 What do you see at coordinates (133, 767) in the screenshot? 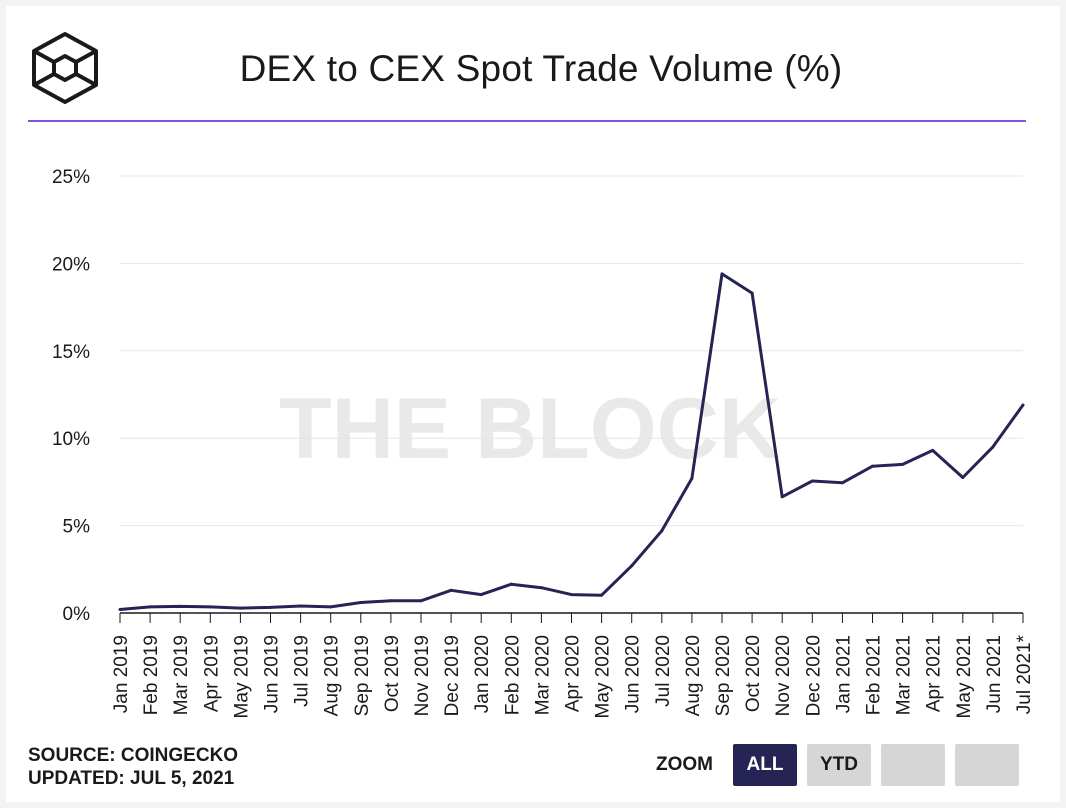
I see `source-note: SOURCE: COINGECKO UPDATED: JUL 5, 2021` at bounding box center [133, 767].